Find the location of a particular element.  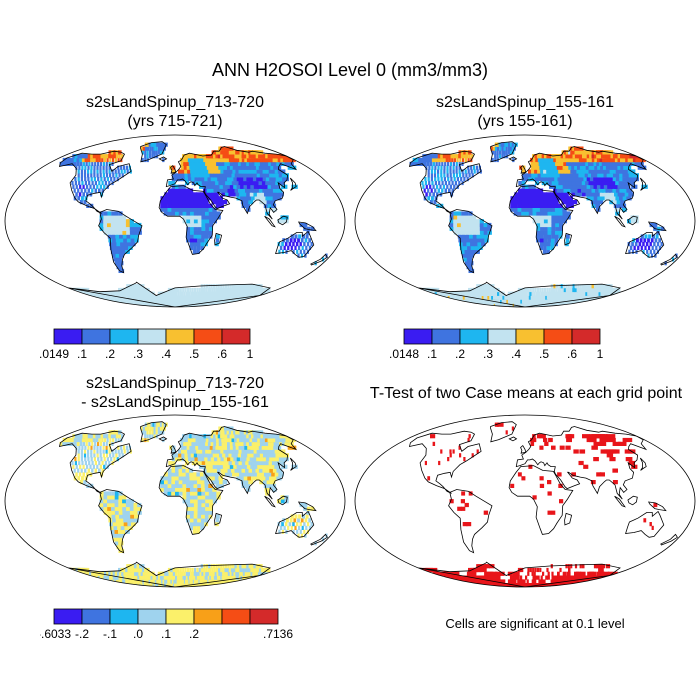

map-panel-ttest is located at coordinates (525, 501).